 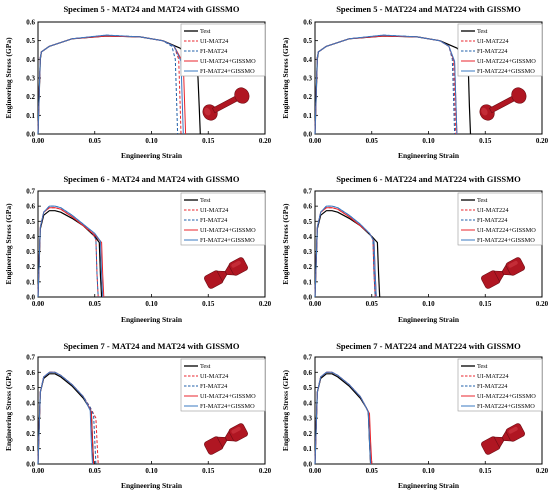 What do you see at coordinates (227, 406) in the screenshot?
I see `legend-entry: FI-MAT24+GISSMO` at bounding box center [227, 406].